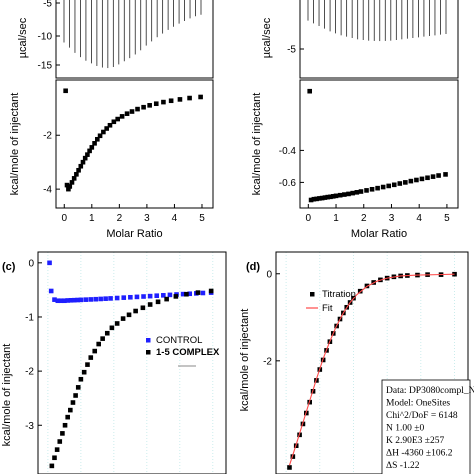 This screenshot has width=474, height=474. I want to click on legend-label: Titration, so click(339, 294).